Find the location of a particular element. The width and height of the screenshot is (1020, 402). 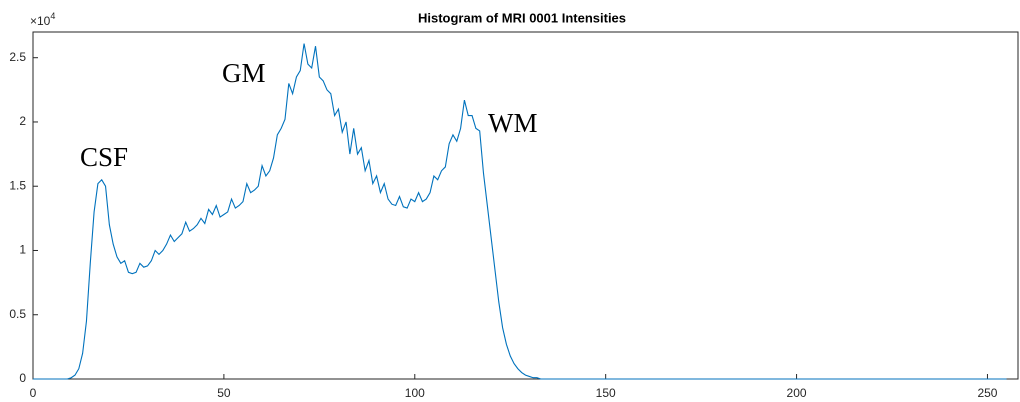

x-tick-label: 50 is located at coordinates (224, 393).